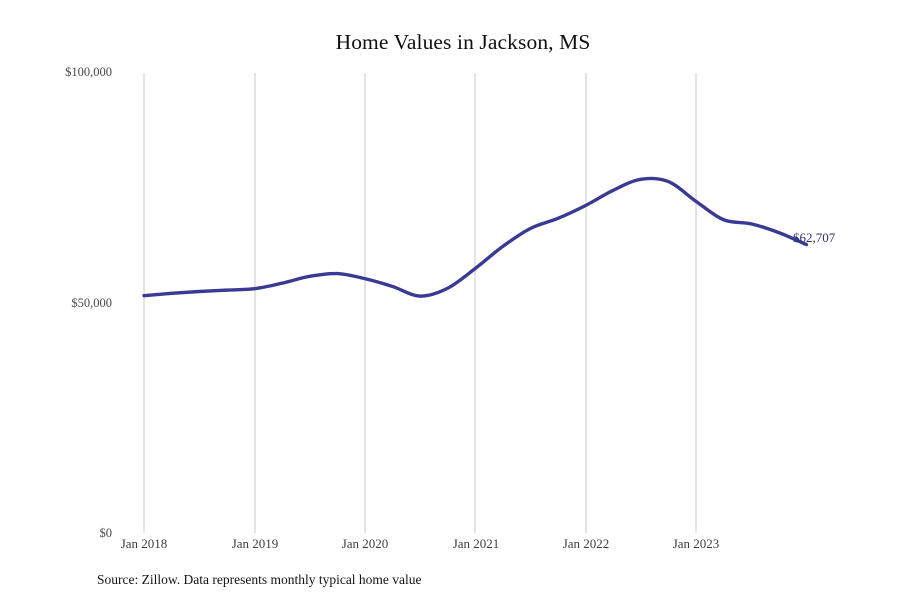 This screenshot has height=600, width=900. I want to click on x-axis-tick-jan-2021: Jan 2021, so click(476, 543).